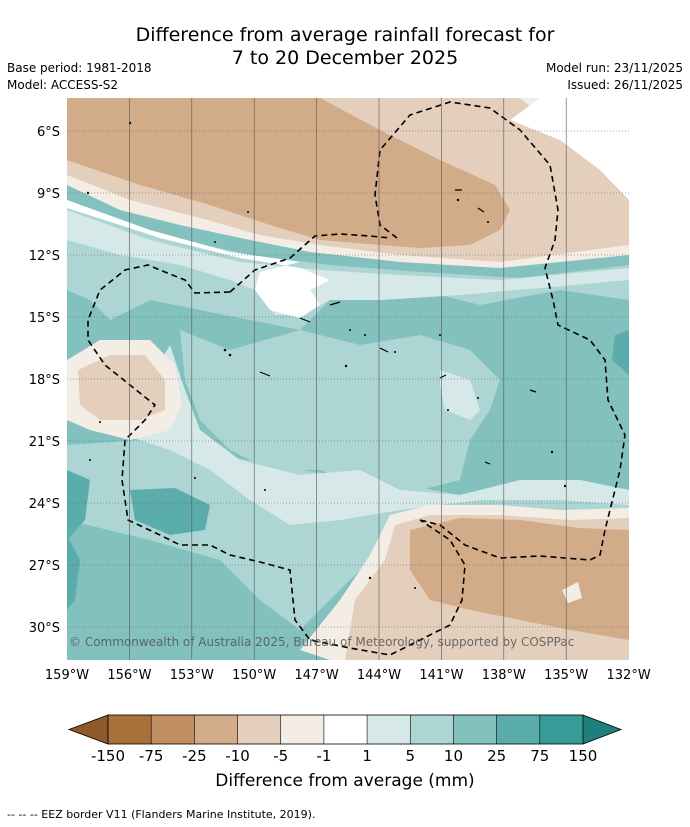 The width and height of the screenshot is (690, 827). Describe the element at coordinates (441, 675) in the screenshot. I see `lon-label: 141°W` at that location.